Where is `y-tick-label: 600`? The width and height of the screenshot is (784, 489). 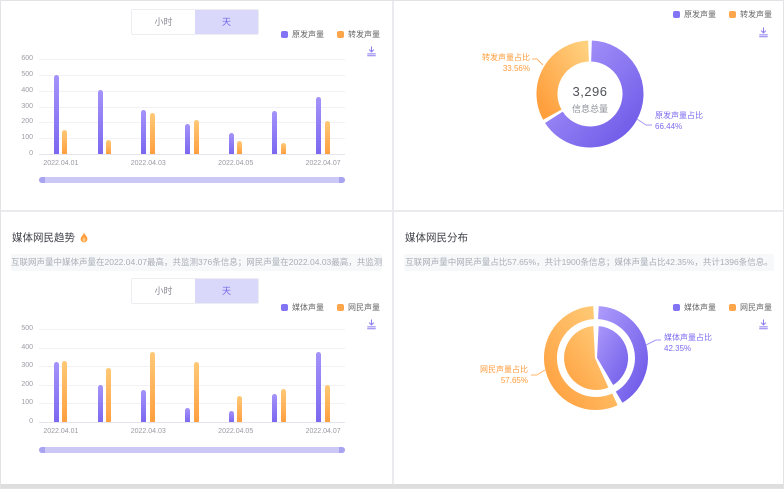
y-tick-label: 600 is located at coordinates (27, 58).